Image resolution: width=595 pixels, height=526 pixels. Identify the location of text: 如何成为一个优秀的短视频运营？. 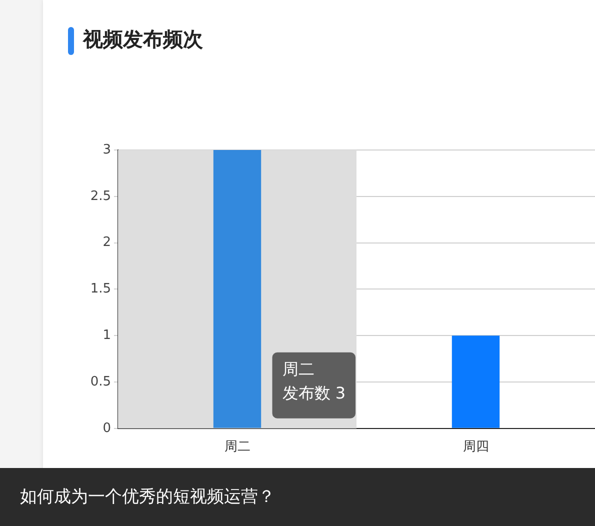
(297, 497).